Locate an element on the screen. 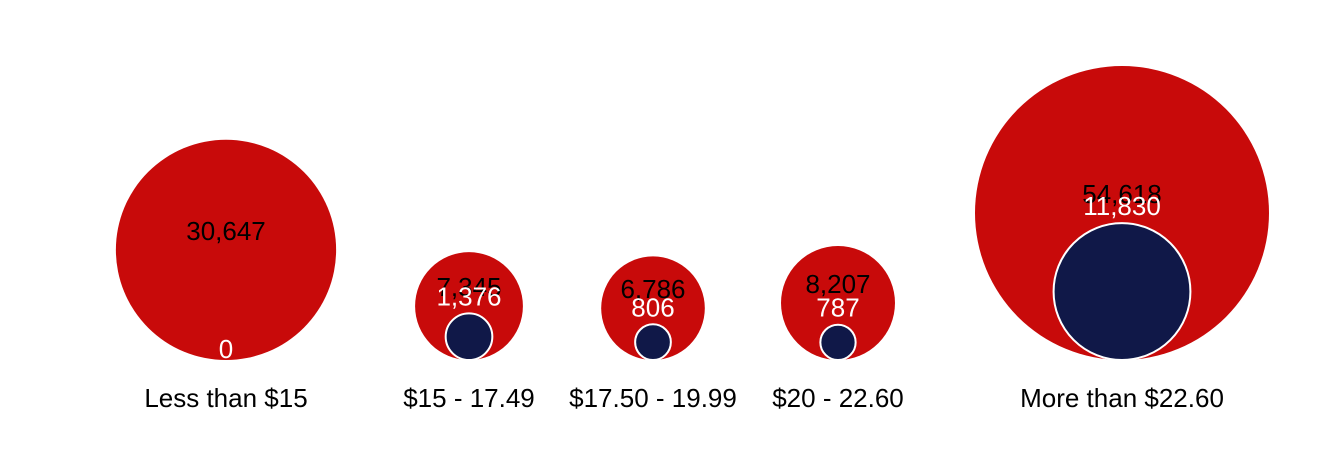  outer-value-label: 6,786 is located at coordinates (652, 289).